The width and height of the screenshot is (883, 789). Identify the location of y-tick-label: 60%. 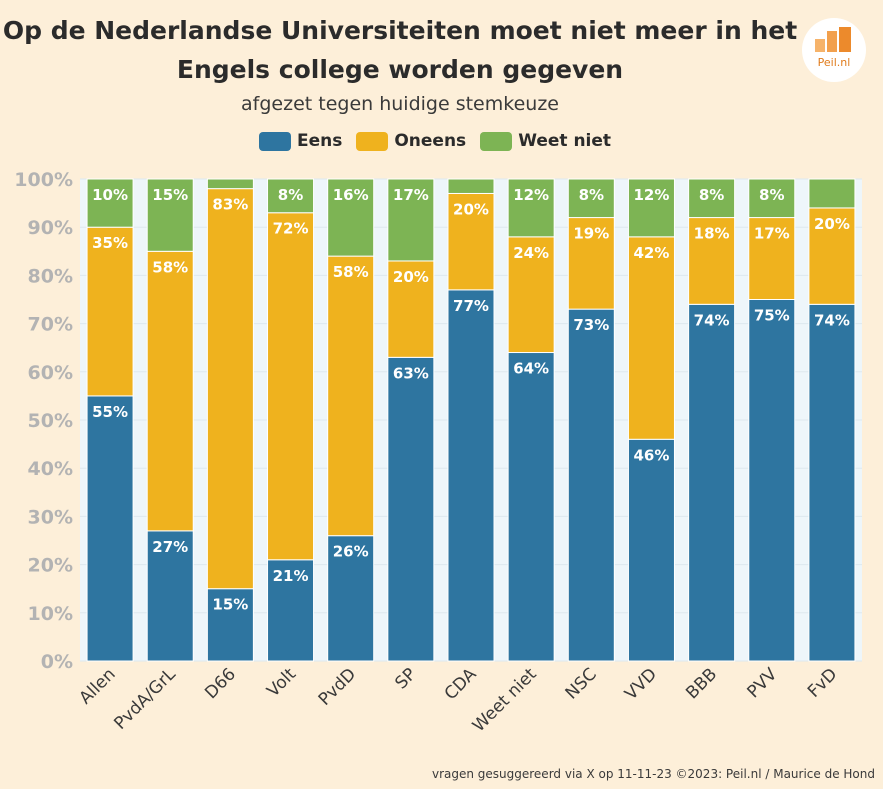
(50, 373).